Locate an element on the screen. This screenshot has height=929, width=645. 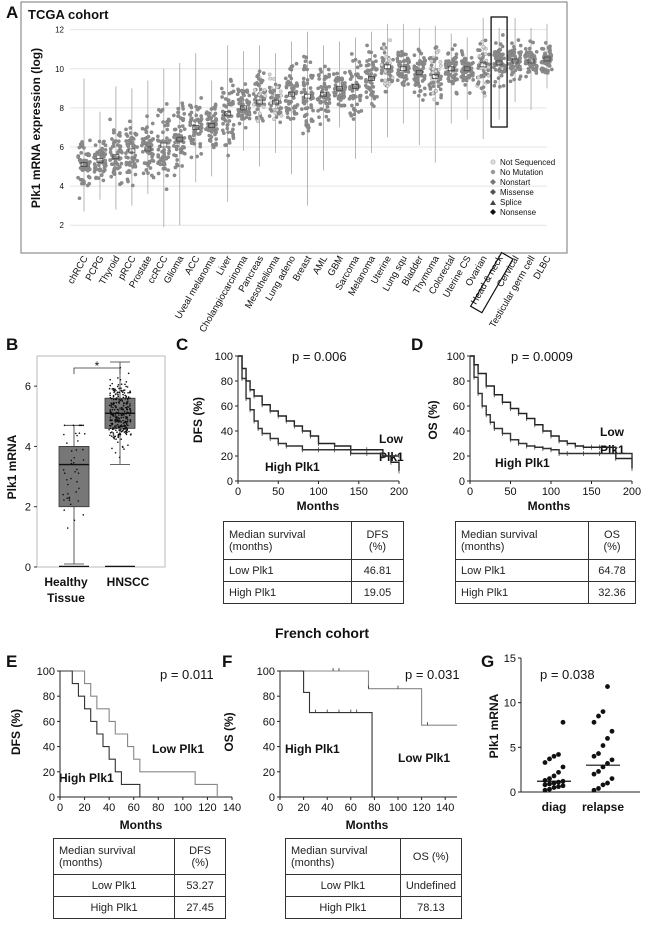
table-row: Median survival (months) OS (%) is located at coordinates (545, 540).